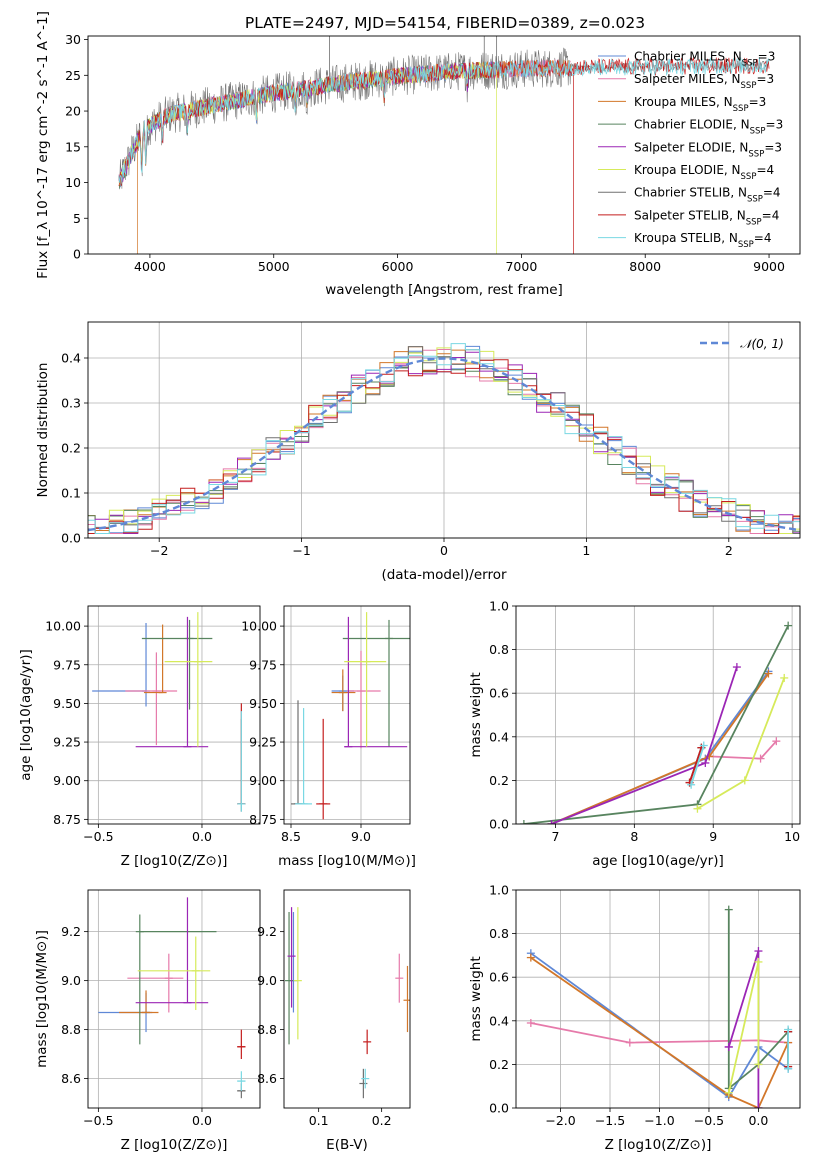 The width and height of the screenshot is (819, 1170). What do you see at coordinates (73, 111) in the screenshot?
I see `y-tick-label: 20` at bounding box center [73, 111].